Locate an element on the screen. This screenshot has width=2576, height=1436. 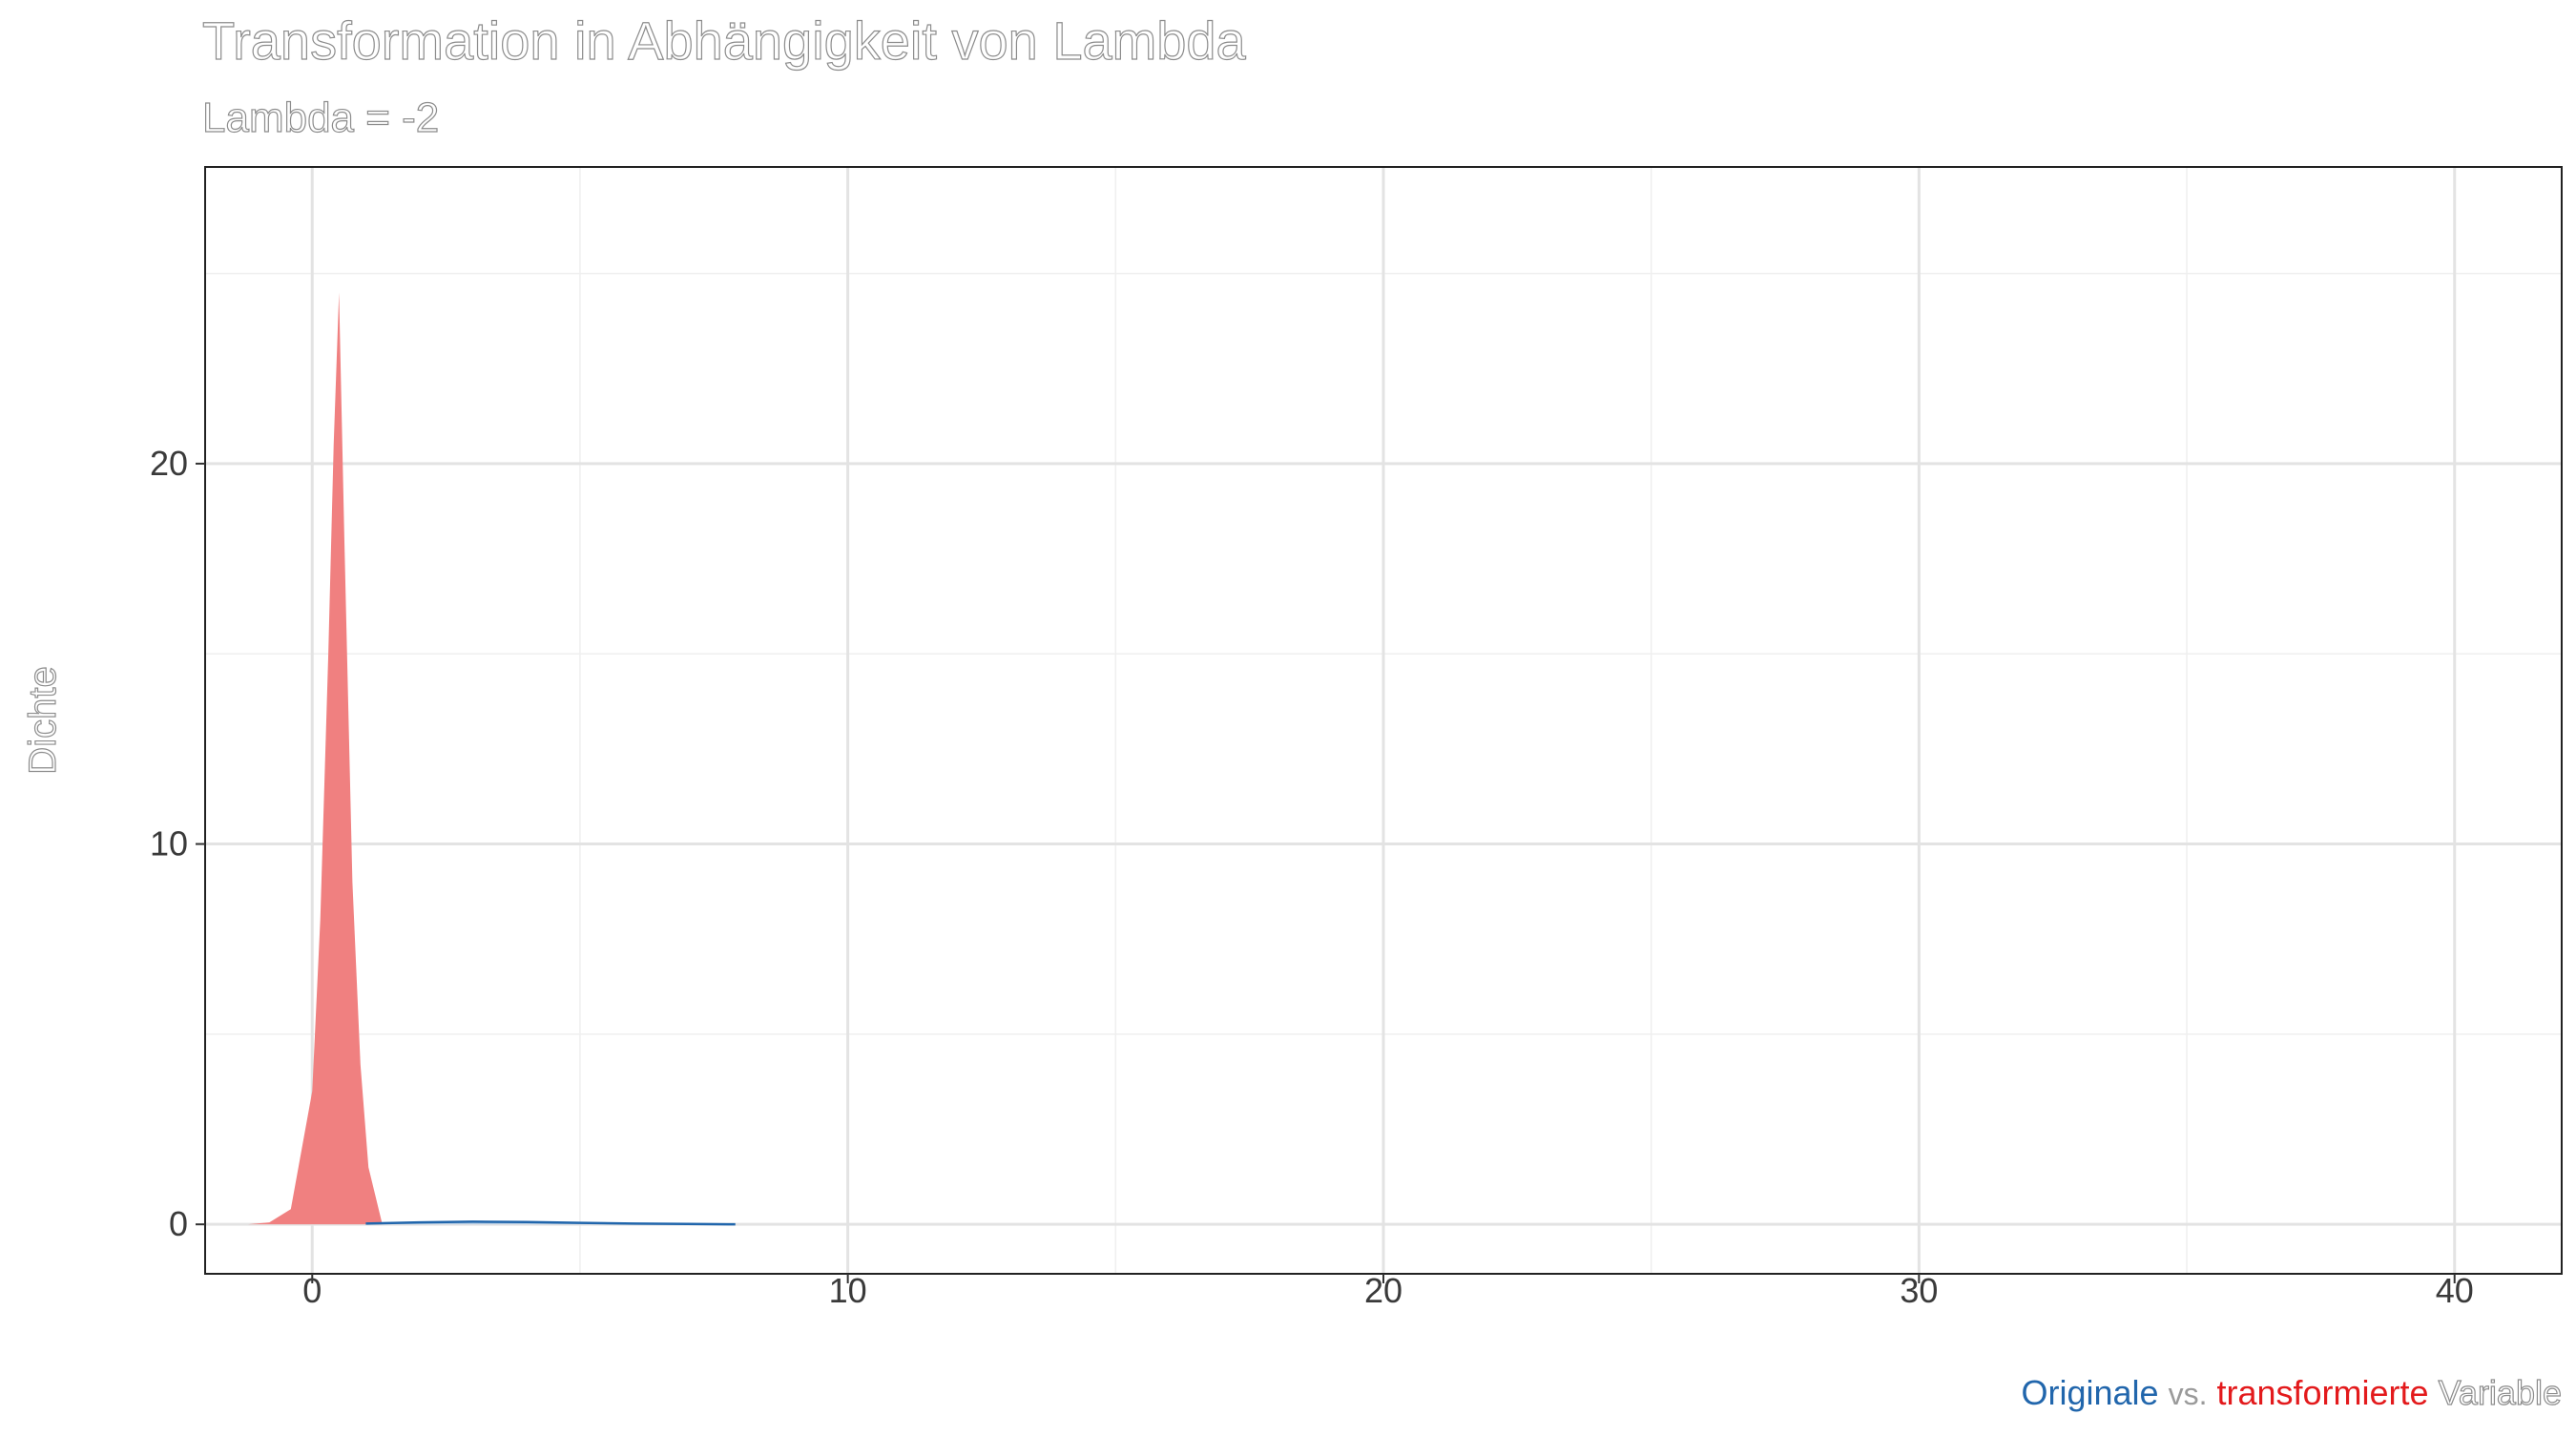
x-tick-label: 10 is located at coordinates (848, 1290).